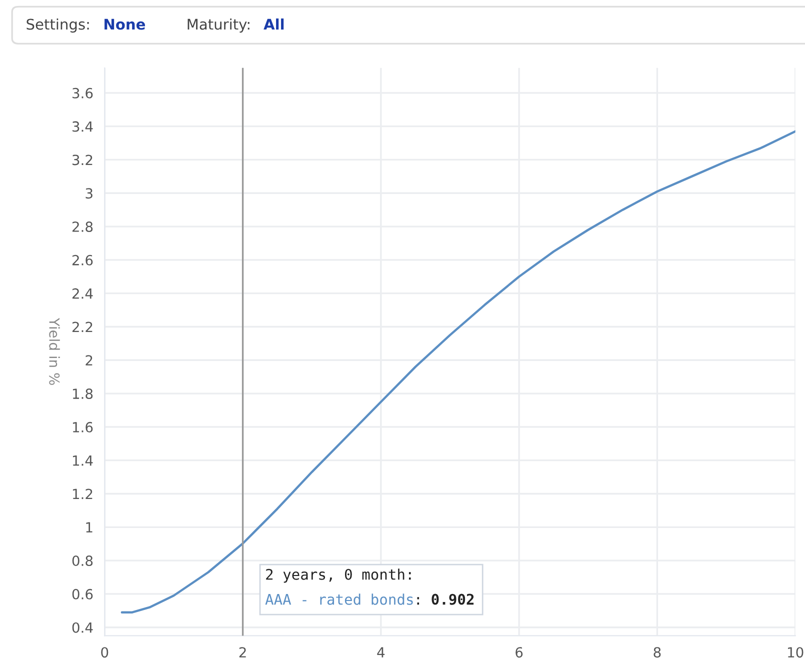 The height and width of the screenshot is (672, 805). What do you see at coordinates (82, 327) in the screenshot?
I see `y-tick-label: 2.2` at bounding box center [82, 327].